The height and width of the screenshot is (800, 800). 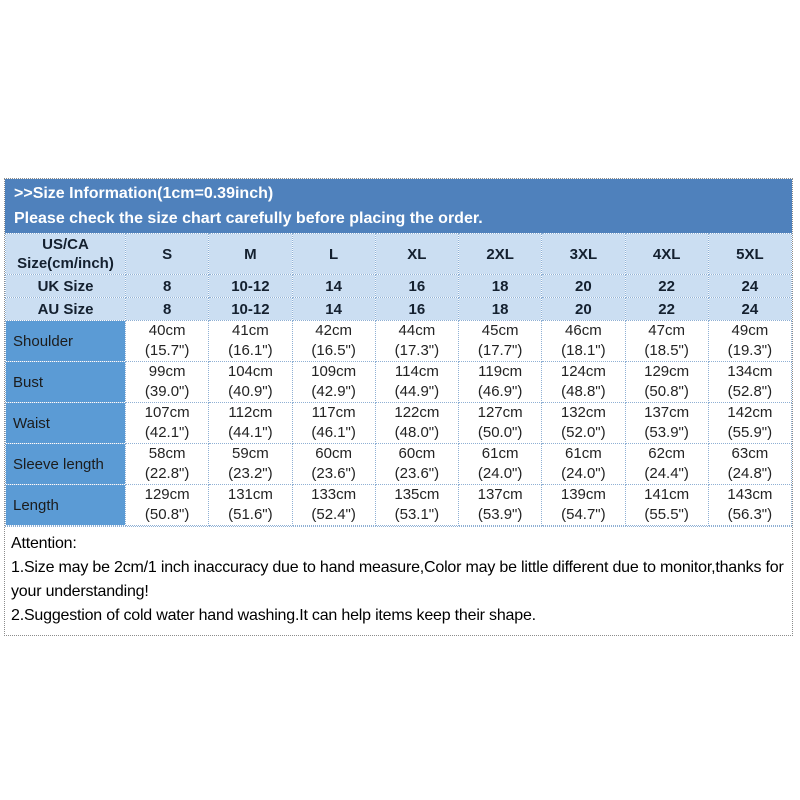 I want to click on value-cm: 135cm, so click(x=417, y=494).